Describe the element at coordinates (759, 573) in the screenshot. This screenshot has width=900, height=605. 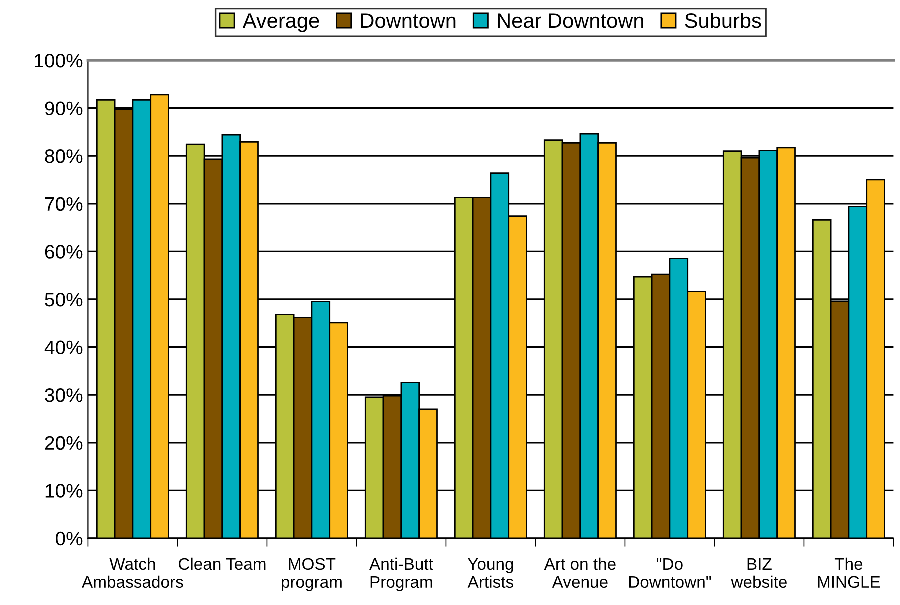
I see `x-tick-label: BIZ website` at that location.